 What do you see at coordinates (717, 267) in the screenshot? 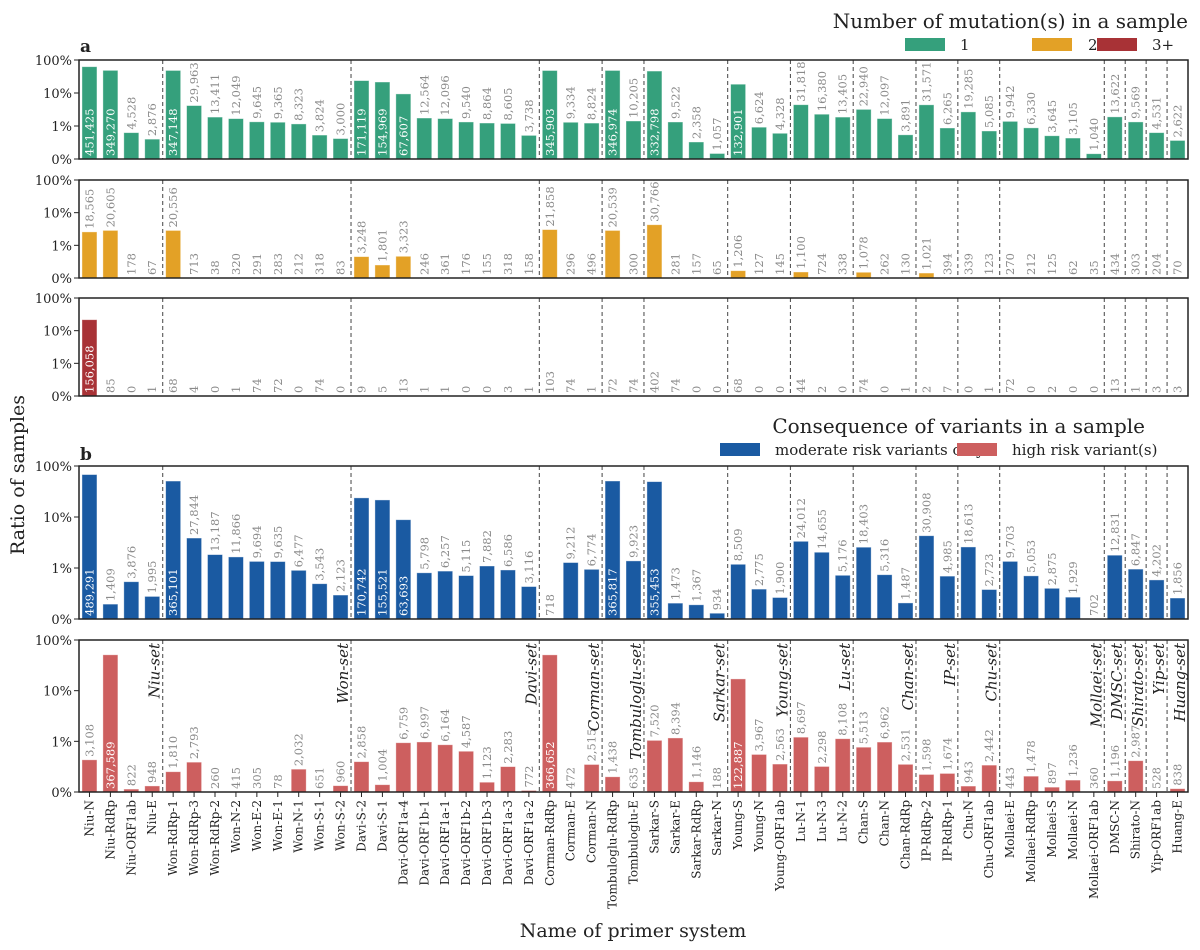
I see `data-label: 65` at bounding box center [717, 267].